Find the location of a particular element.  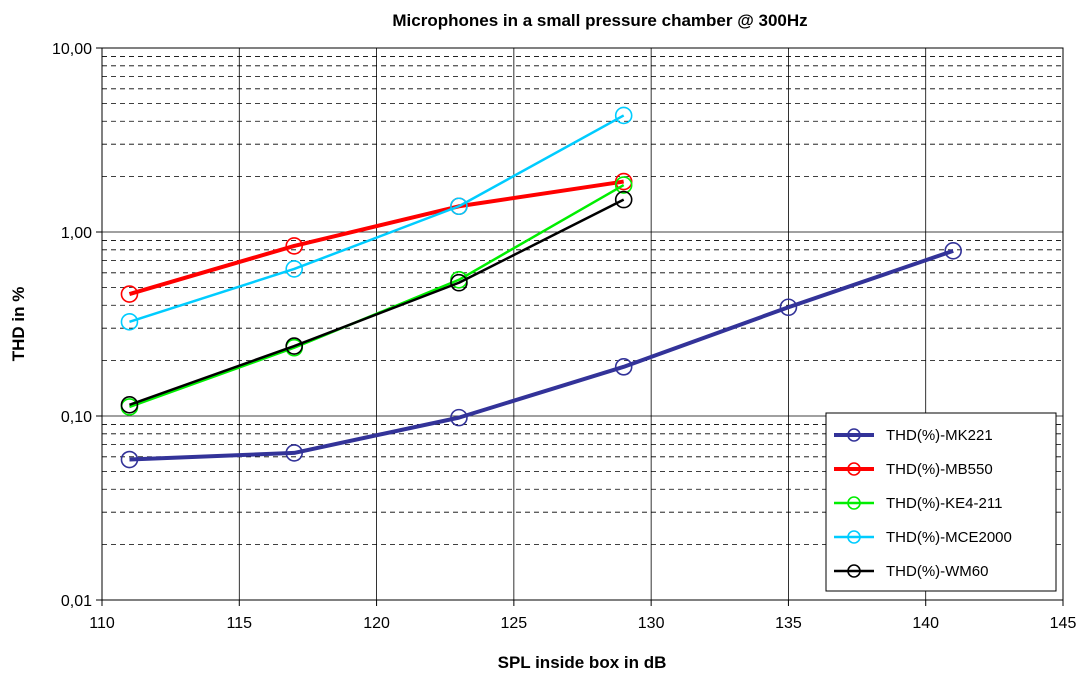

legend-item: THD(%)-MK221 is located at coordinates (913, 435).